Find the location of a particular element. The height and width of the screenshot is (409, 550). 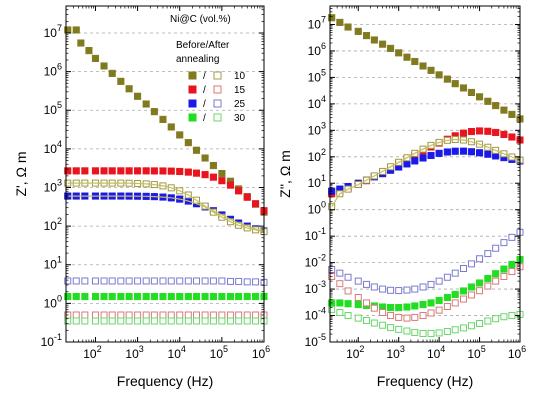

x-tick-label: 10² is located at coordinates (355, 352).